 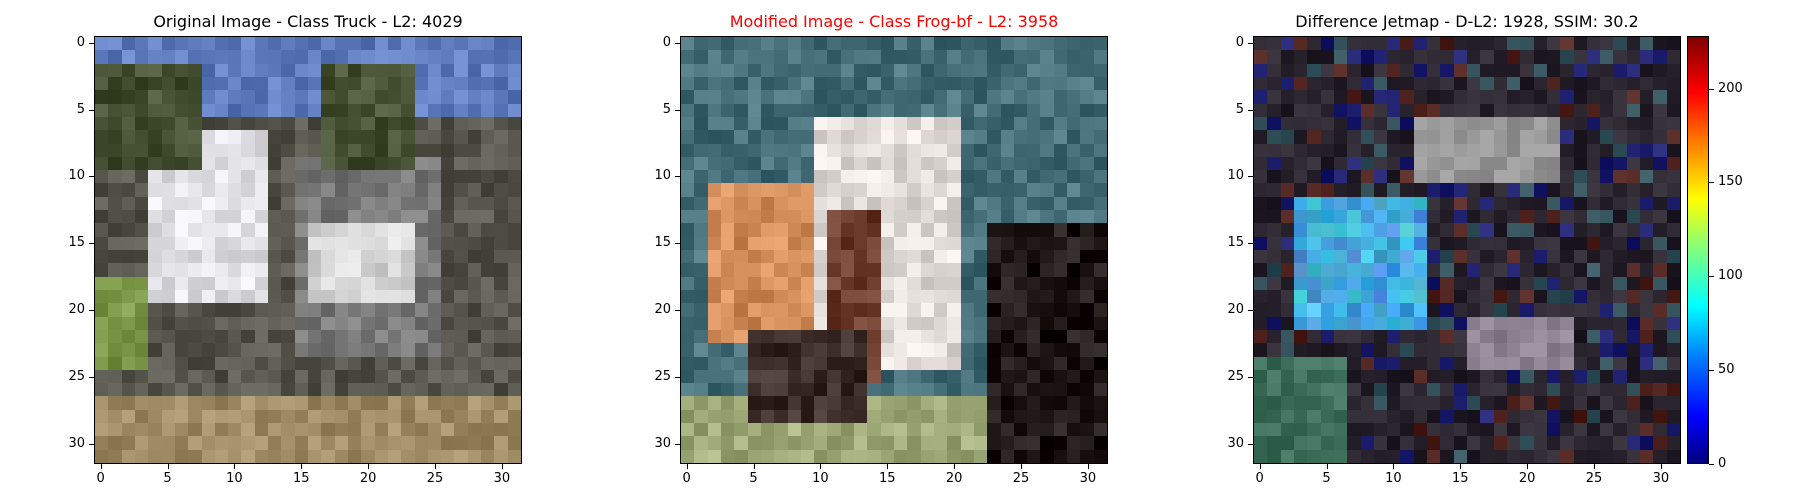 What do you see at coordinates (1088, 478) in the screenshot?
I see `x-tick-label: 30` at bounding box center [1088, 478].